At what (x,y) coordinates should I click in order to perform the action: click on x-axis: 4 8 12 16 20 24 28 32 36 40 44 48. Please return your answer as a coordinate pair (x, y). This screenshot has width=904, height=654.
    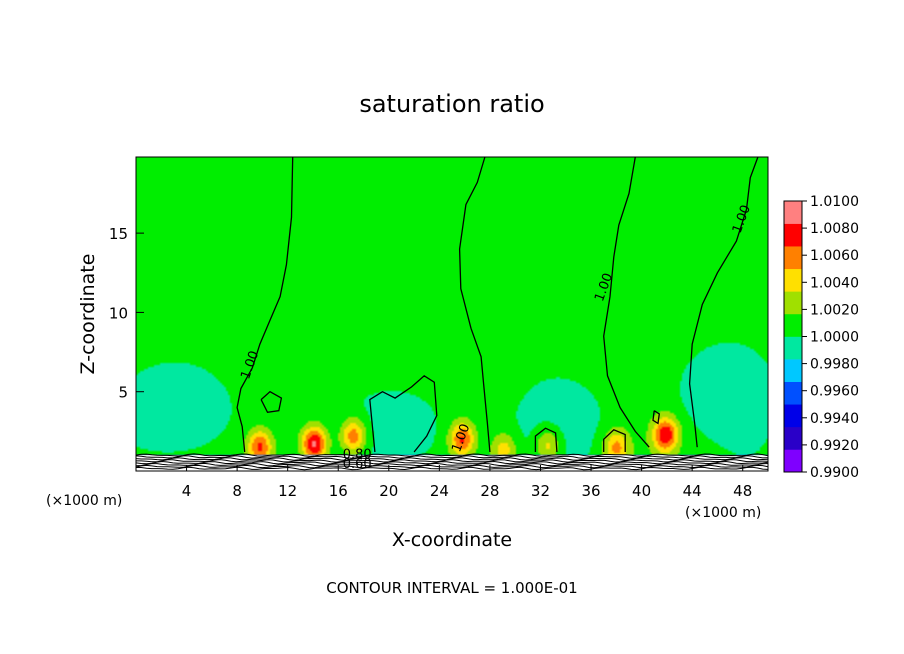
    Looking at the image, I should click on (467, 482).